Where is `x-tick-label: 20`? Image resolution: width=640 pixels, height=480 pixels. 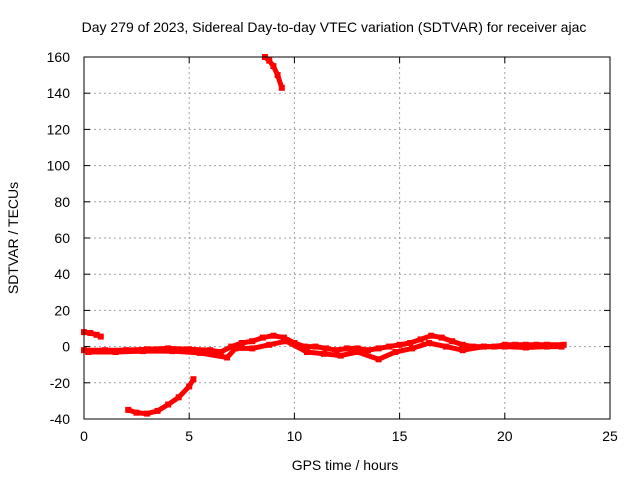
x-tick-label: 20 is located at coordinates (505, 436).